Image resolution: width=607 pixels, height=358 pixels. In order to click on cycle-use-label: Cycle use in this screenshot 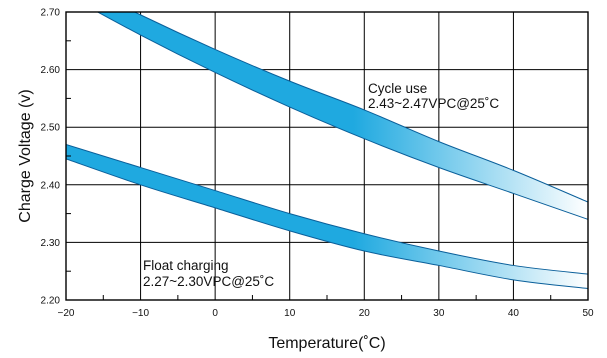, I will do `click(397, 88)`.